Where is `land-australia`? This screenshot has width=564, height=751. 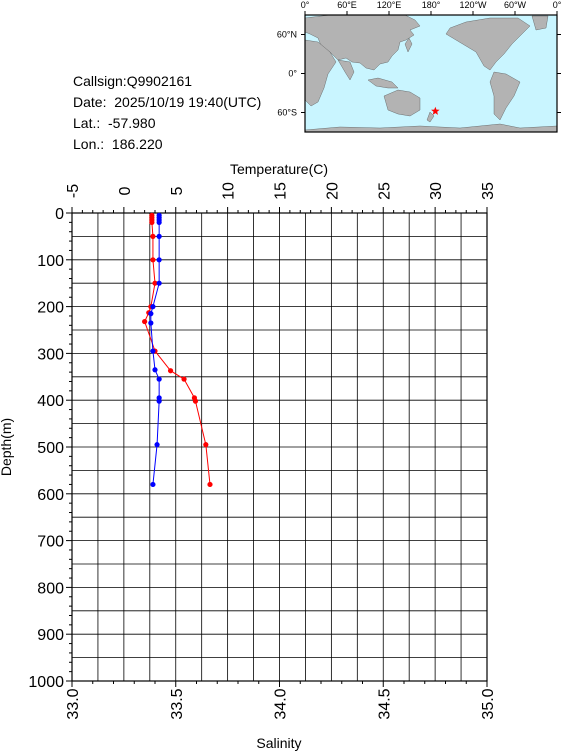
land-australia is located at coordinates (402, 103).